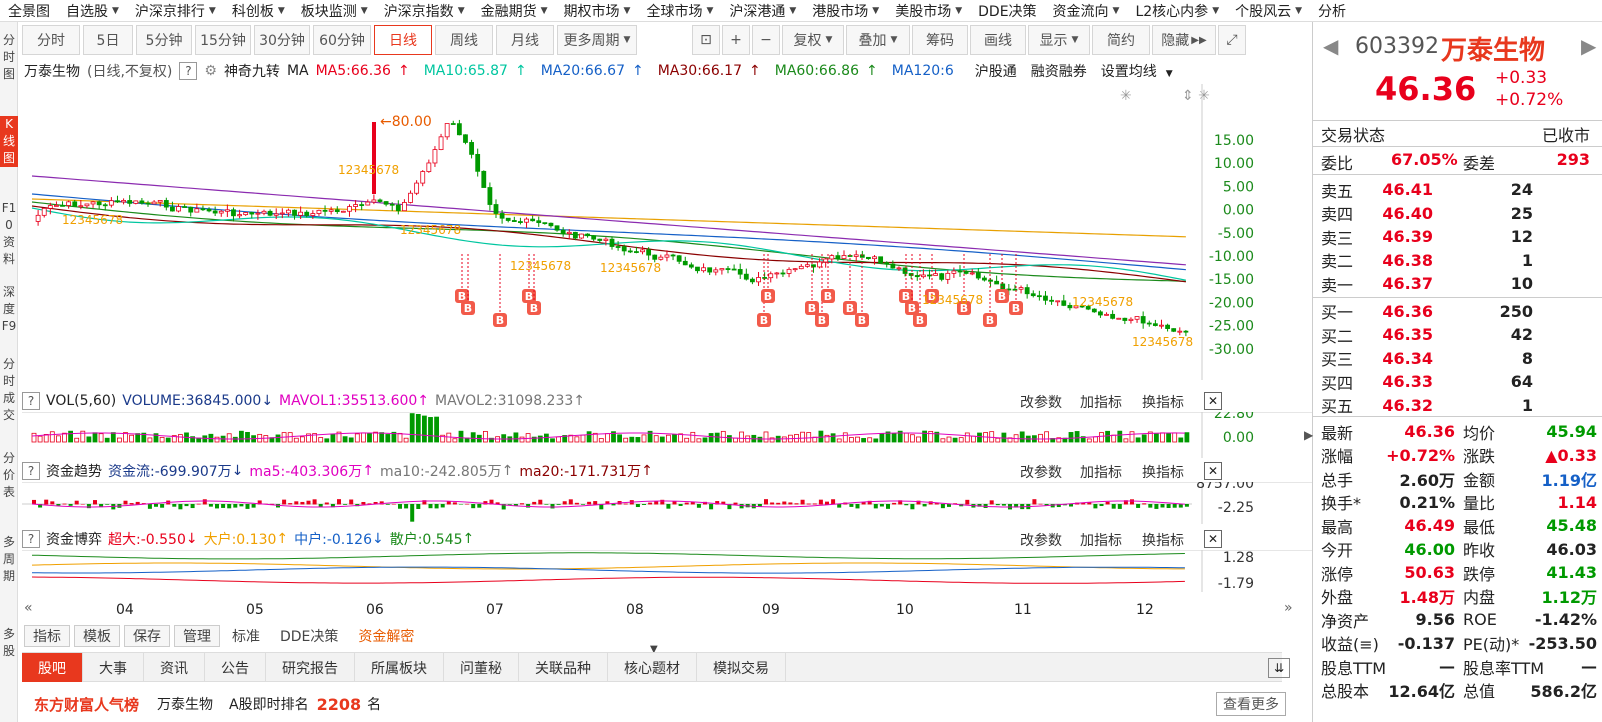 The width and height of the screenshot is (1602, 722). Describe the element at coordinates (1332, 10) in the screenshot. I see `top-menu-item: 分析` at that location.